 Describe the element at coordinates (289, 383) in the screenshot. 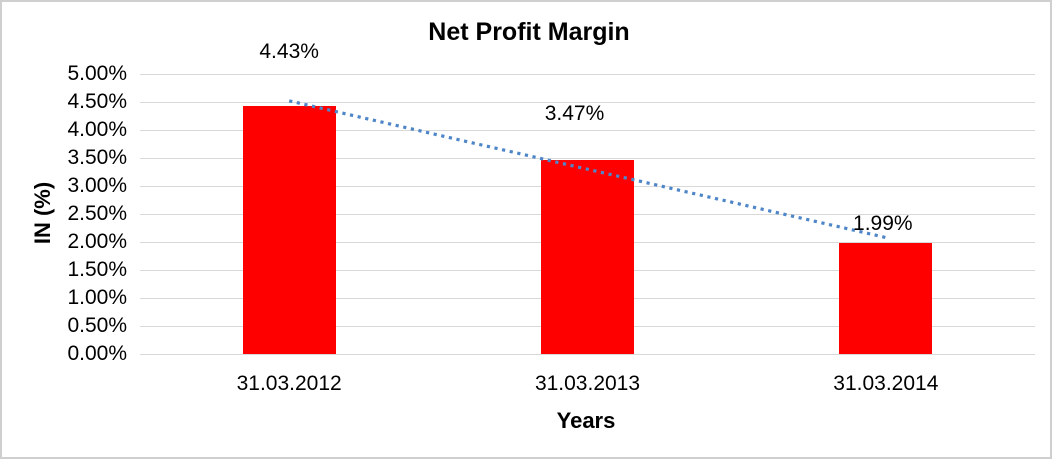

I see `x-category-label: 31.03.2012` at that location.